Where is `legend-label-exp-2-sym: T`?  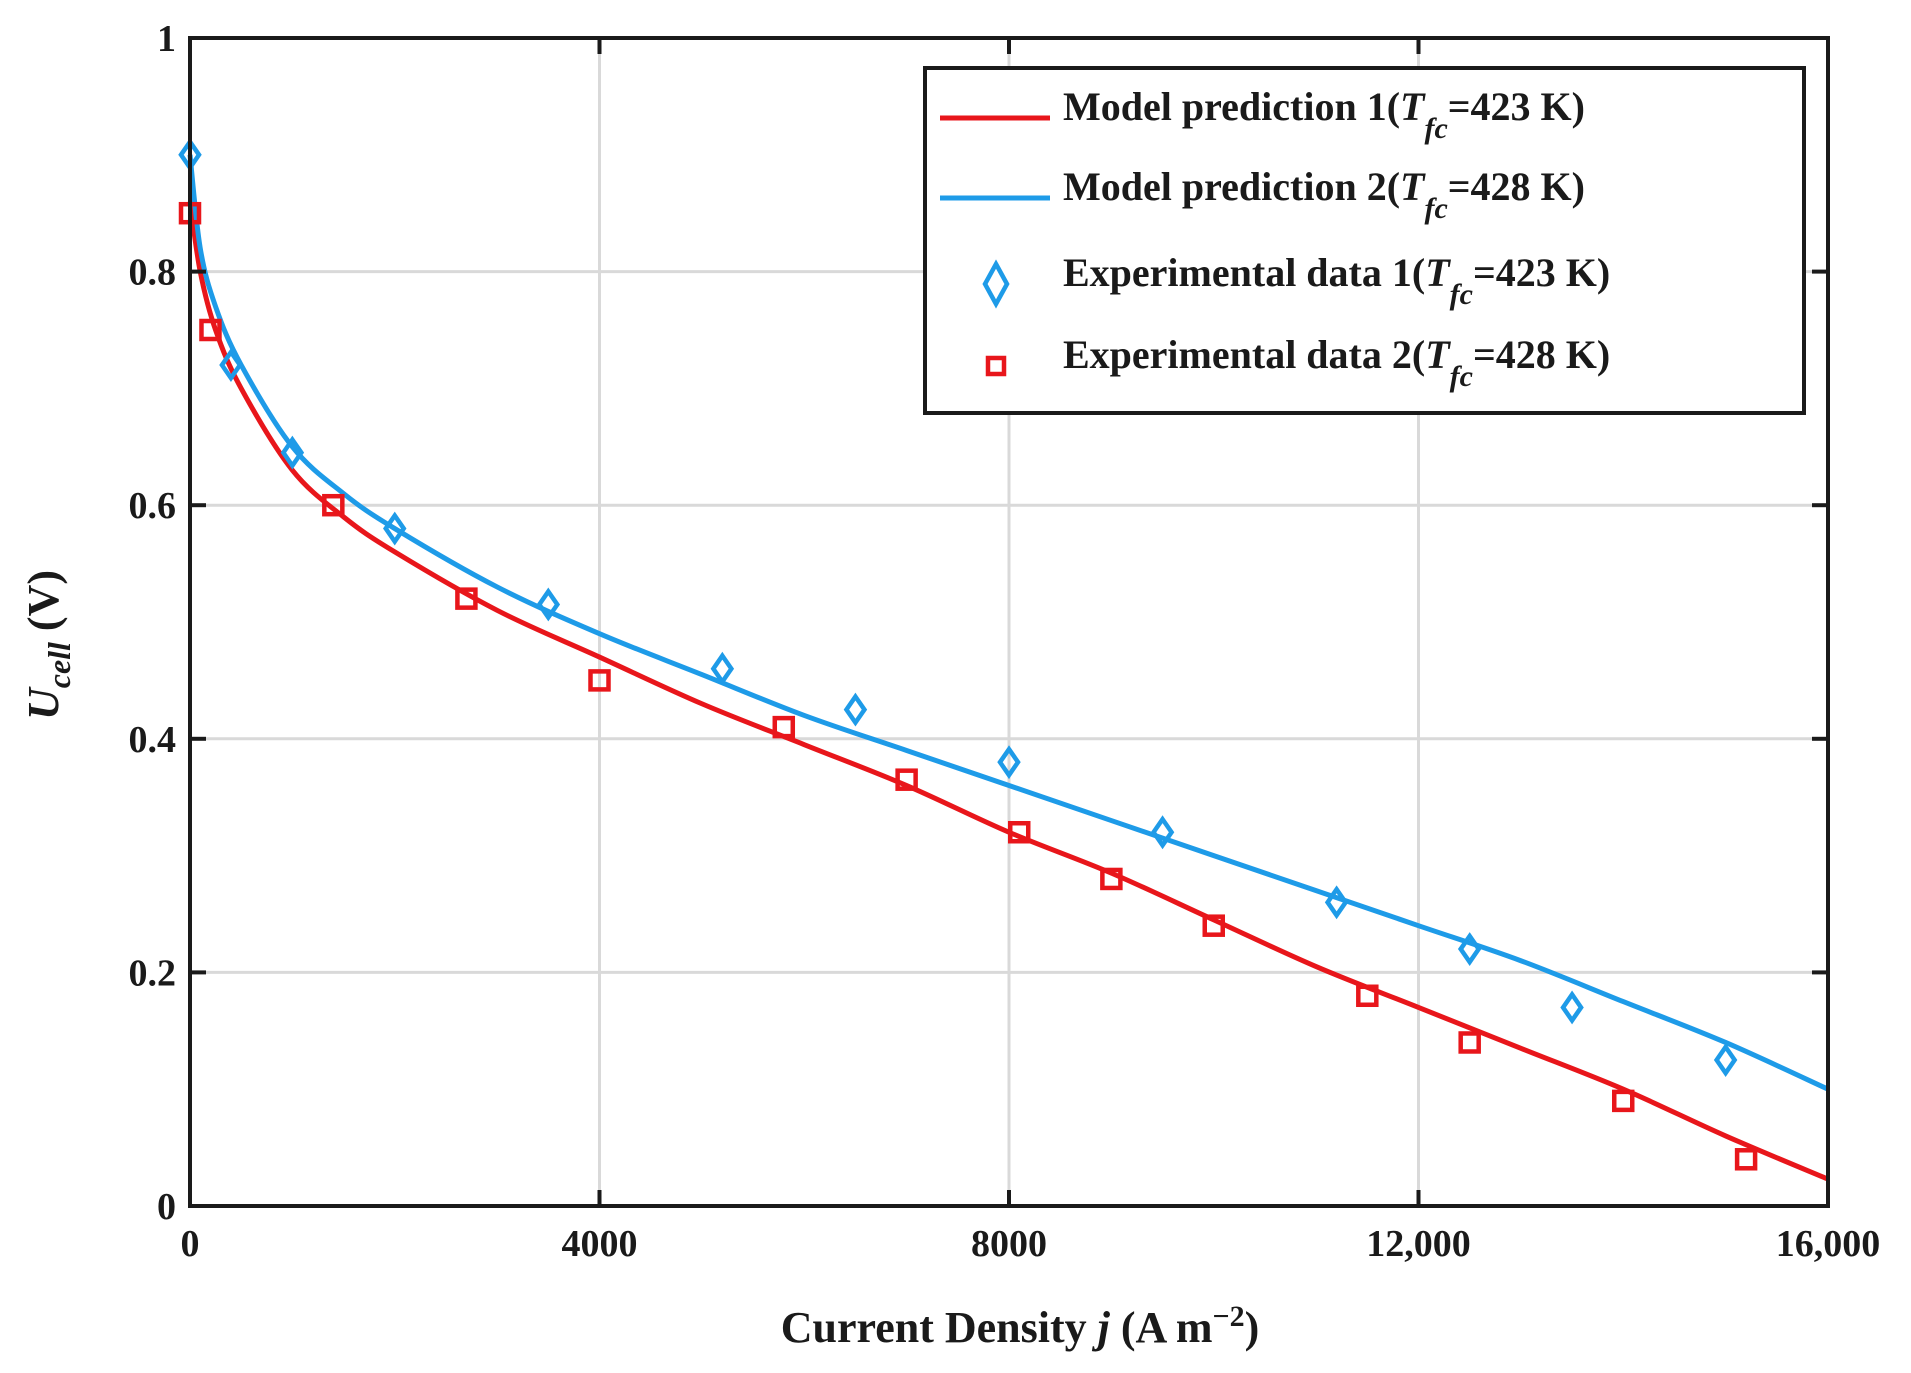
legend-label-exp-2-sym: T is located at coordinates (1438, 354).